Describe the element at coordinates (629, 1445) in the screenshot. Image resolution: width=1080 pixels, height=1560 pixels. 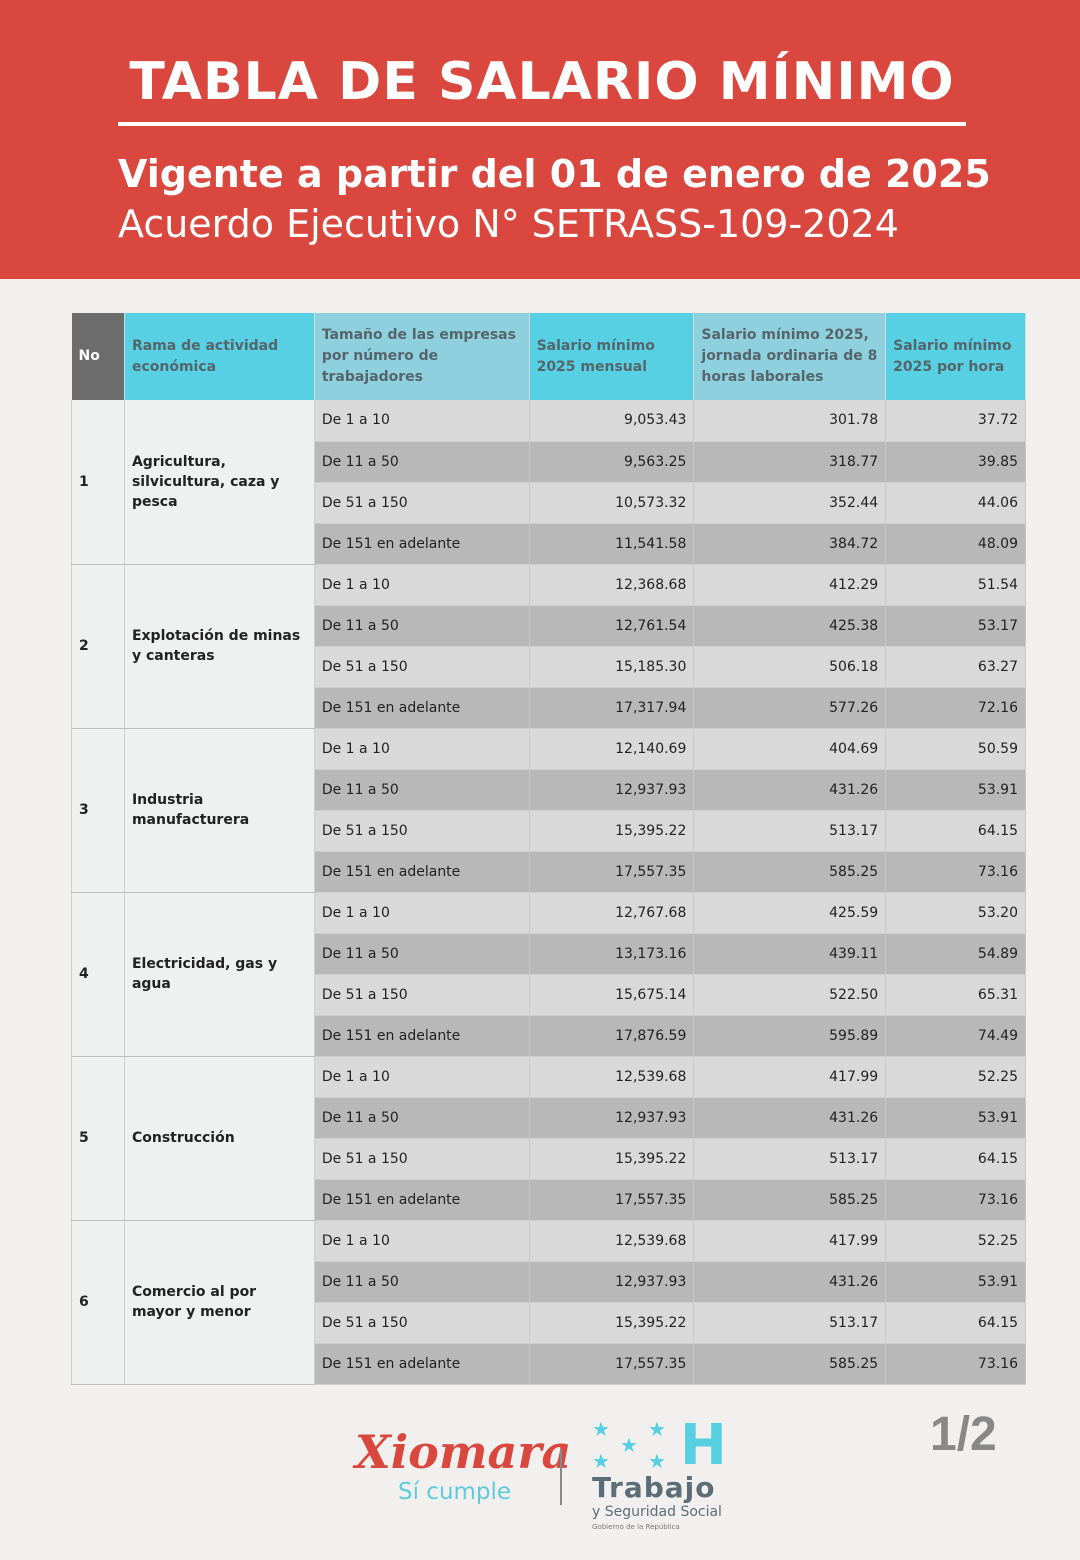
I see `stars-icon: ★ ★ ★ ★ ★` at that location.